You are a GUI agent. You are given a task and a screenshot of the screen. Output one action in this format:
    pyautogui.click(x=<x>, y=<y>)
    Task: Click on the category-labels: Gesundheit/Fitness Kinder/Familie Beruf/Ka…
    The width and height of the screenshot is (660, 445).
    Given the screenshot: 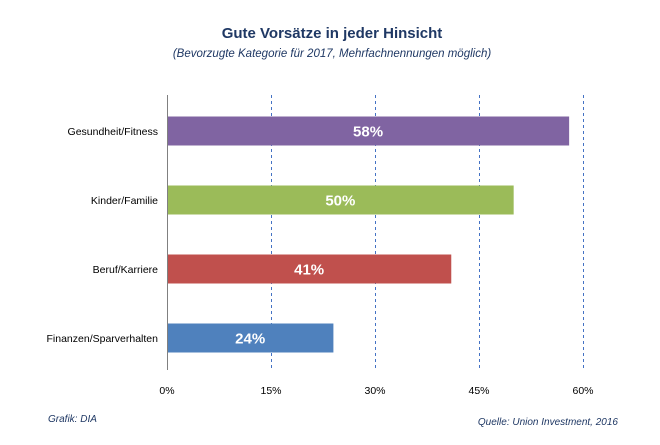 What is the action you would take?
    pyautogui.click(x=103, y=235)
    